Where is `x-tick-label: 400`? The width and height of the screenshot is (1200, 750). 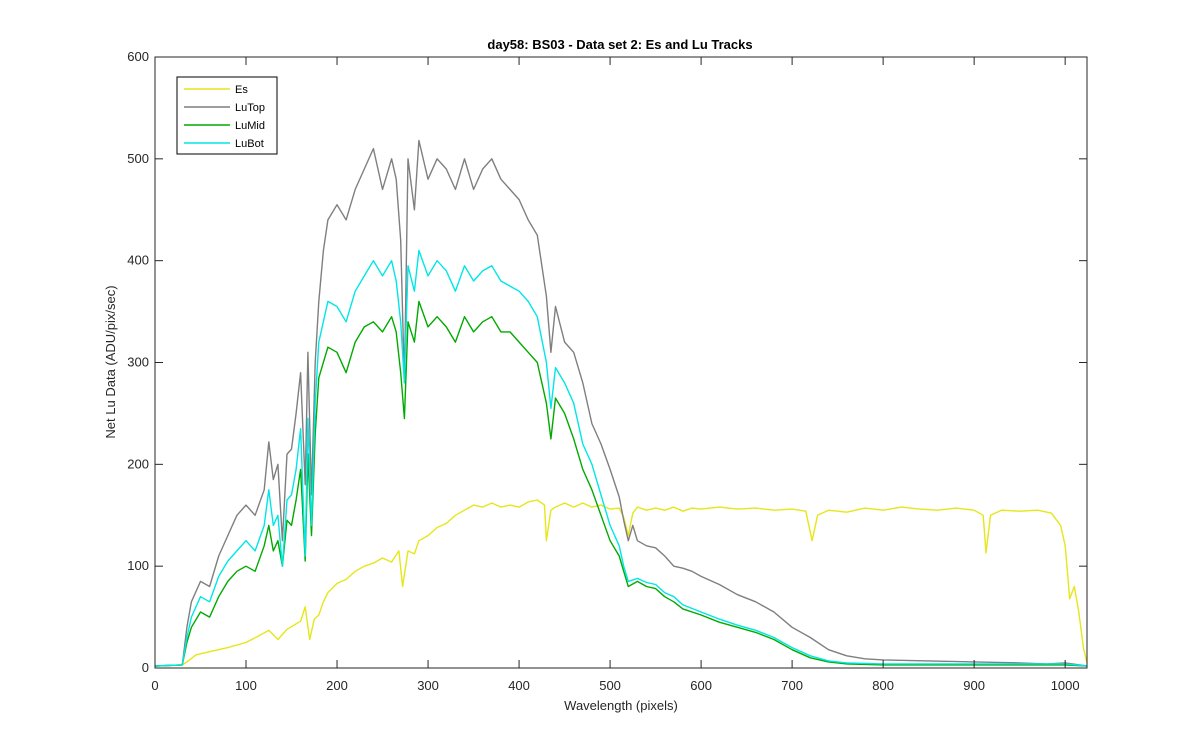
x-tick-label: 400 is located at coordinates (519, 685).